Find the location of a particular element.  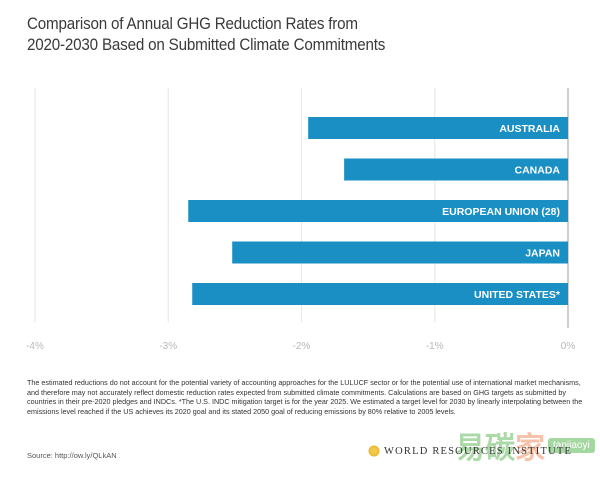

bar-label: EUROPEAN UNION (28) is located at coordinates (501, 212).